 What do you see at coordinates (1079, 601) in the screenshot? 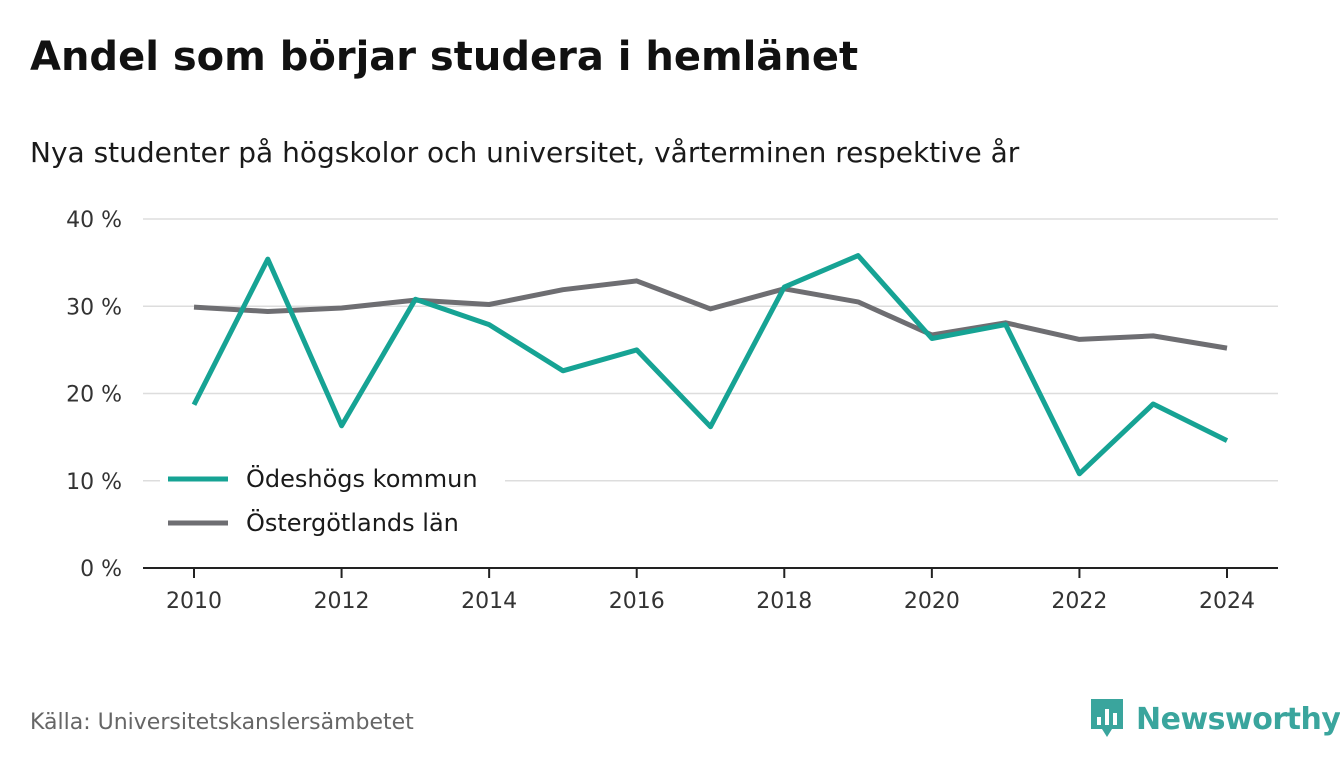
I see `x-tick-label: 2022` at bounding box center [1079, 601].